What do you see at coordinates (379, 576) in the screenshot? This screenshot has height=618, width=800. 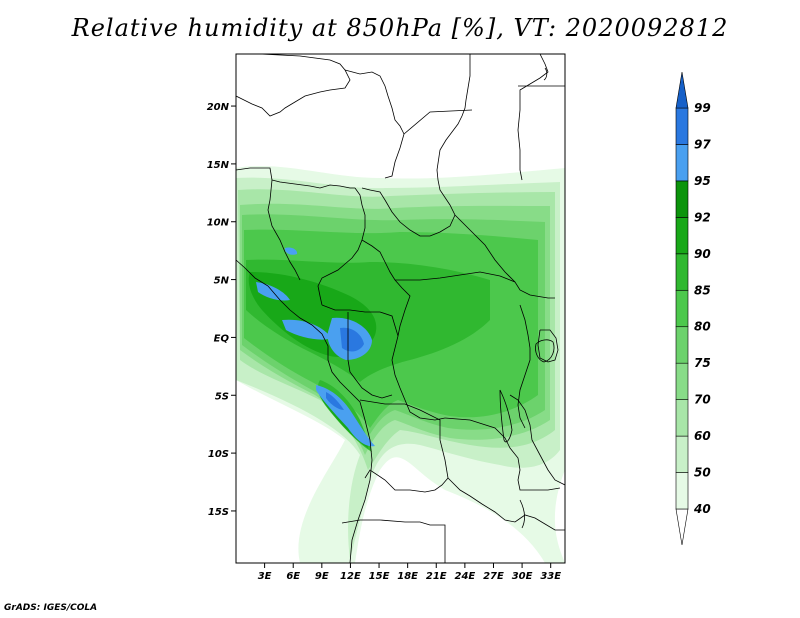 I see `lon-tick-label: 15E` at bounding box center [379, 576].